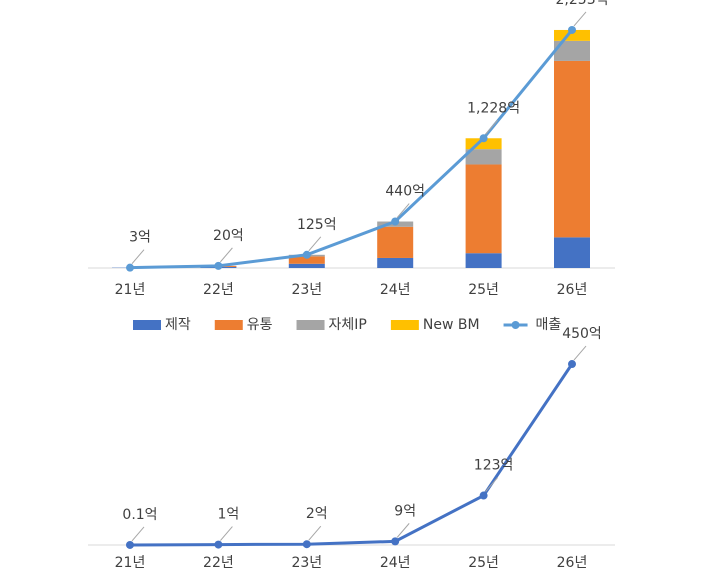  Describe the element at coordinates (317, 225) in the screenshot. I see `data-label: 125억` at that location.